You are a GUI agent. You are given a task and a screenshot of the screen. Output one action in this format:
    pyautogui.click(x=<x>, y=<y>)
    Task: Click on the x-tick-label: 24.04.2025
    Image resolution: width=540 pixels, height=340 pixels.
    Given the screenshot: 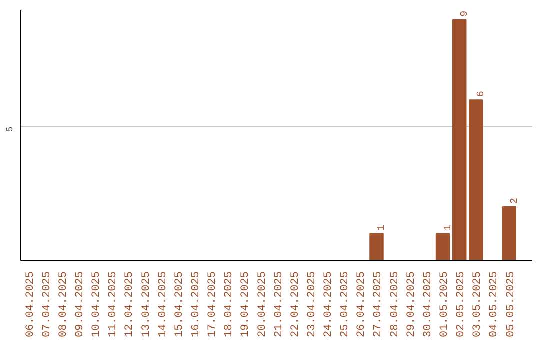 What is the action you would take?
    pyautogui.click(x=329, y=304)
    